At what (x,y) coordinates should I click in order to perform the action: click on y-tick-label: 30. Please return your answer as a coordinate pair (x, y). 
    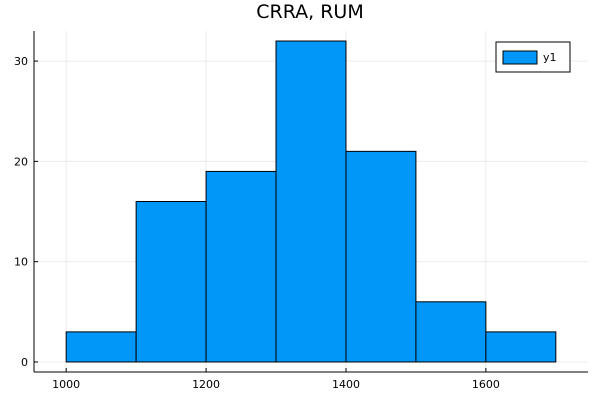
    Looking at the image, I should click on (21, 61).